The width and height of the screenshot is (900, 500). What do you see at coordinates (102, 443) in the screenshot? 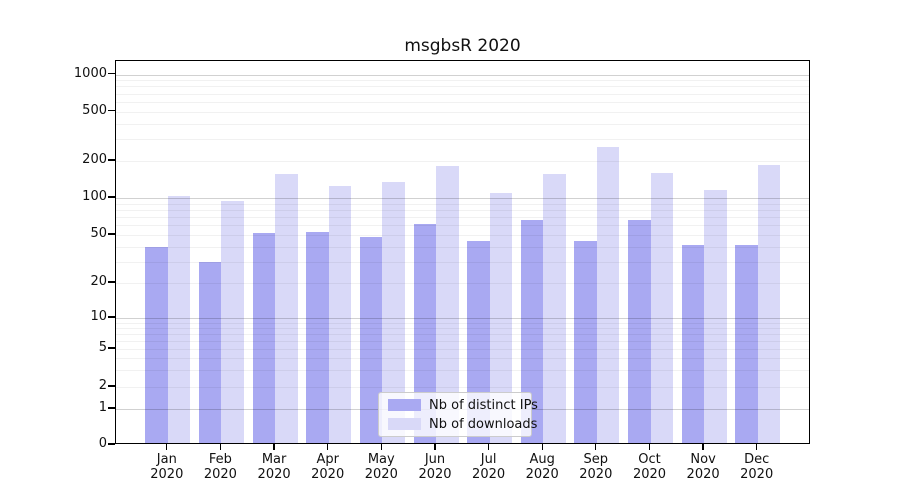
I see `y-tick-label-0: 0` at bounding box center [102, 443].